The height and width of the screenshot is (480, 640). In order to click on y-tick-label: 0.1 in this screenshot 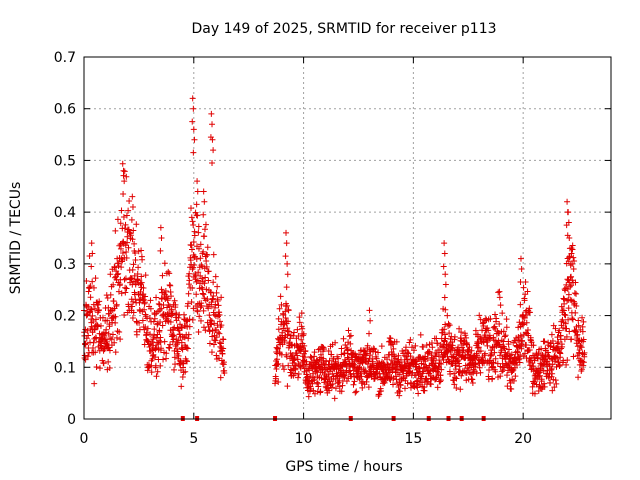, I will do `click(65, 368)`.